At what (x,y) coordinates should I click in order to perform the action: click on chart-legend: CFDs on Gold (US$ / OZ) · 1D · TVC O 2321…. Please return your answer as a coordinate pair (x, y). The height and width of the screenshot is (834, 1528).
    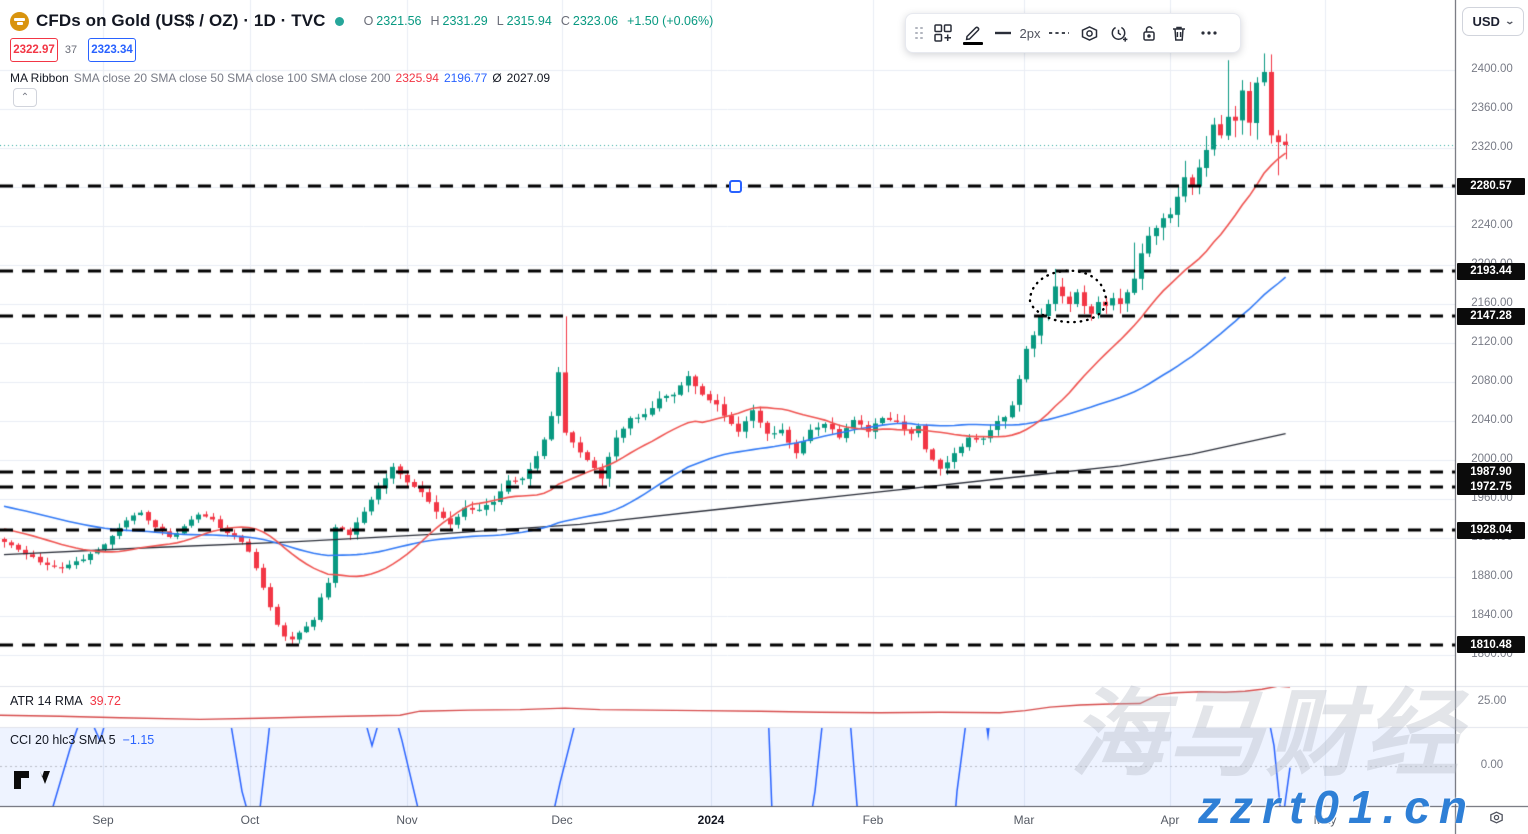
    Looking at the image, I should click on (361, 47).